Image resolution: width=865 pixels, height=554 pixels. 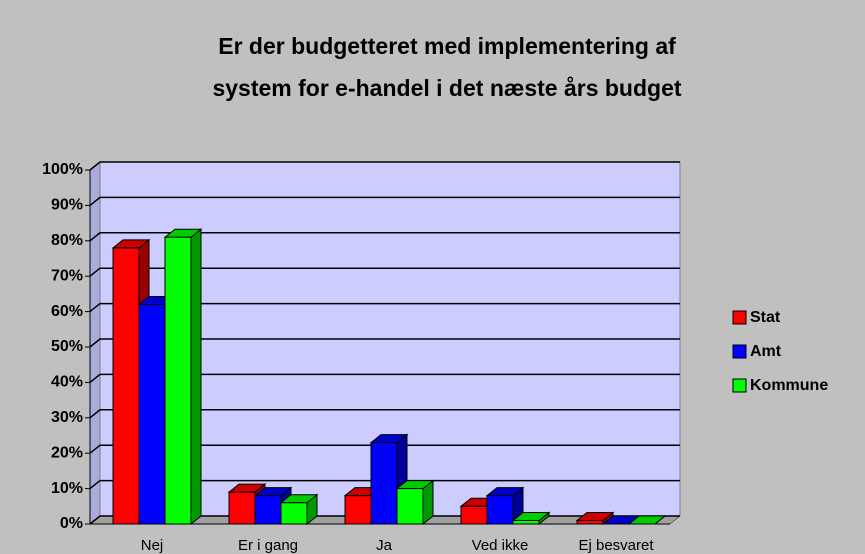 I want to click on legend-label: Stat, so click(x=765, y=317).